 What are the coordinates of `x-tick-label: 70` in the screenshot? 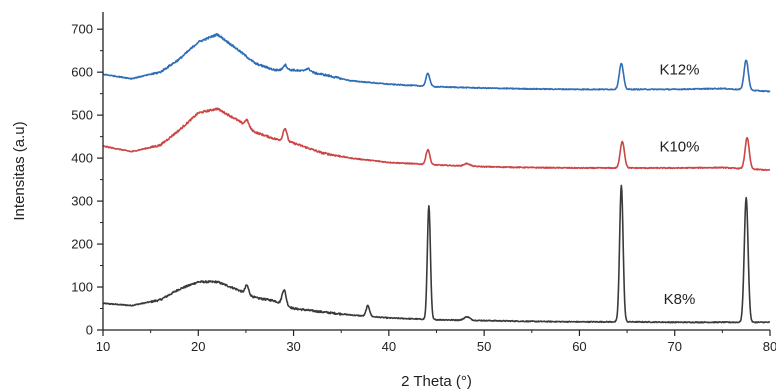 It's located at (674, 346).